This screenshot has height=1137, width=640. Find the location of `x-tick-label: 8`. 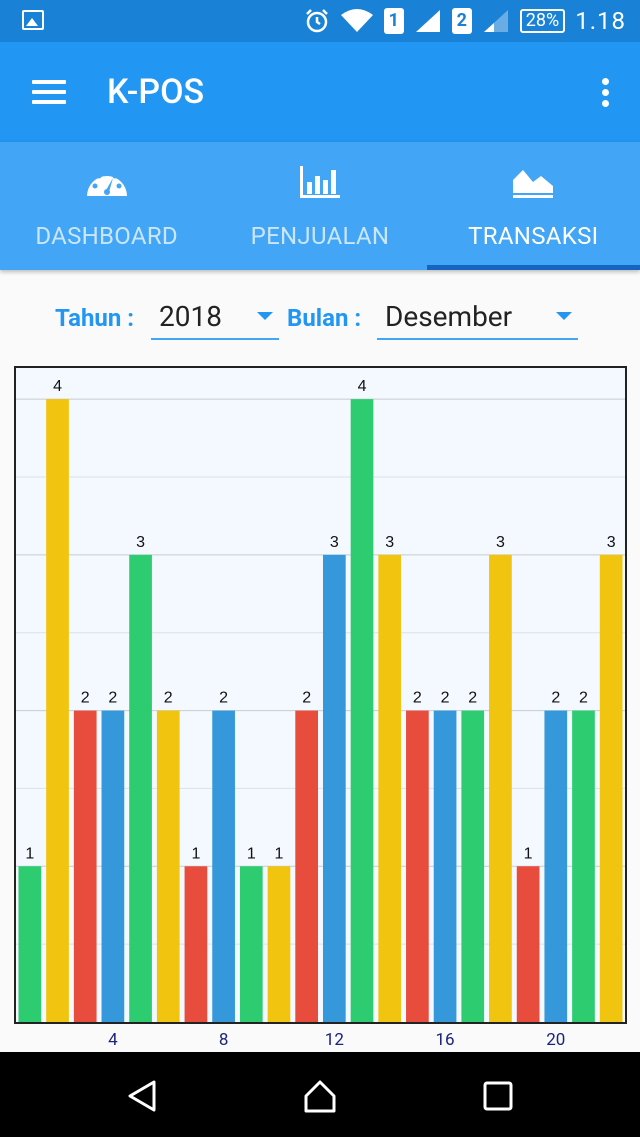

x-tick-label: 8 is located at coordinates (223, 1040).